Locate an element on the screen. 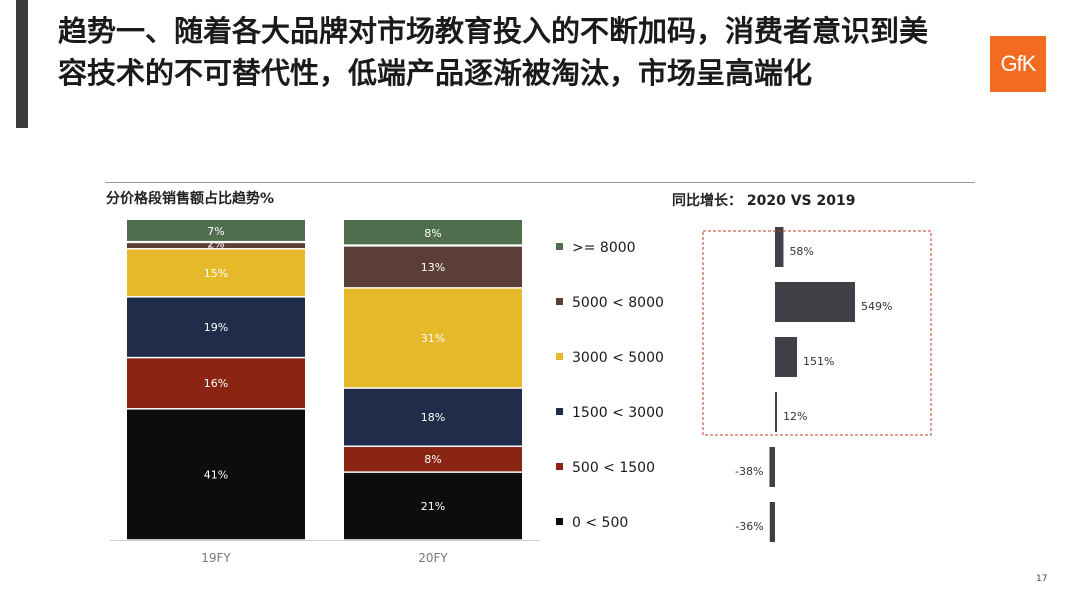 This screenshot has height=608, width=1080. highlight-box is located at coordinates (817, 333).